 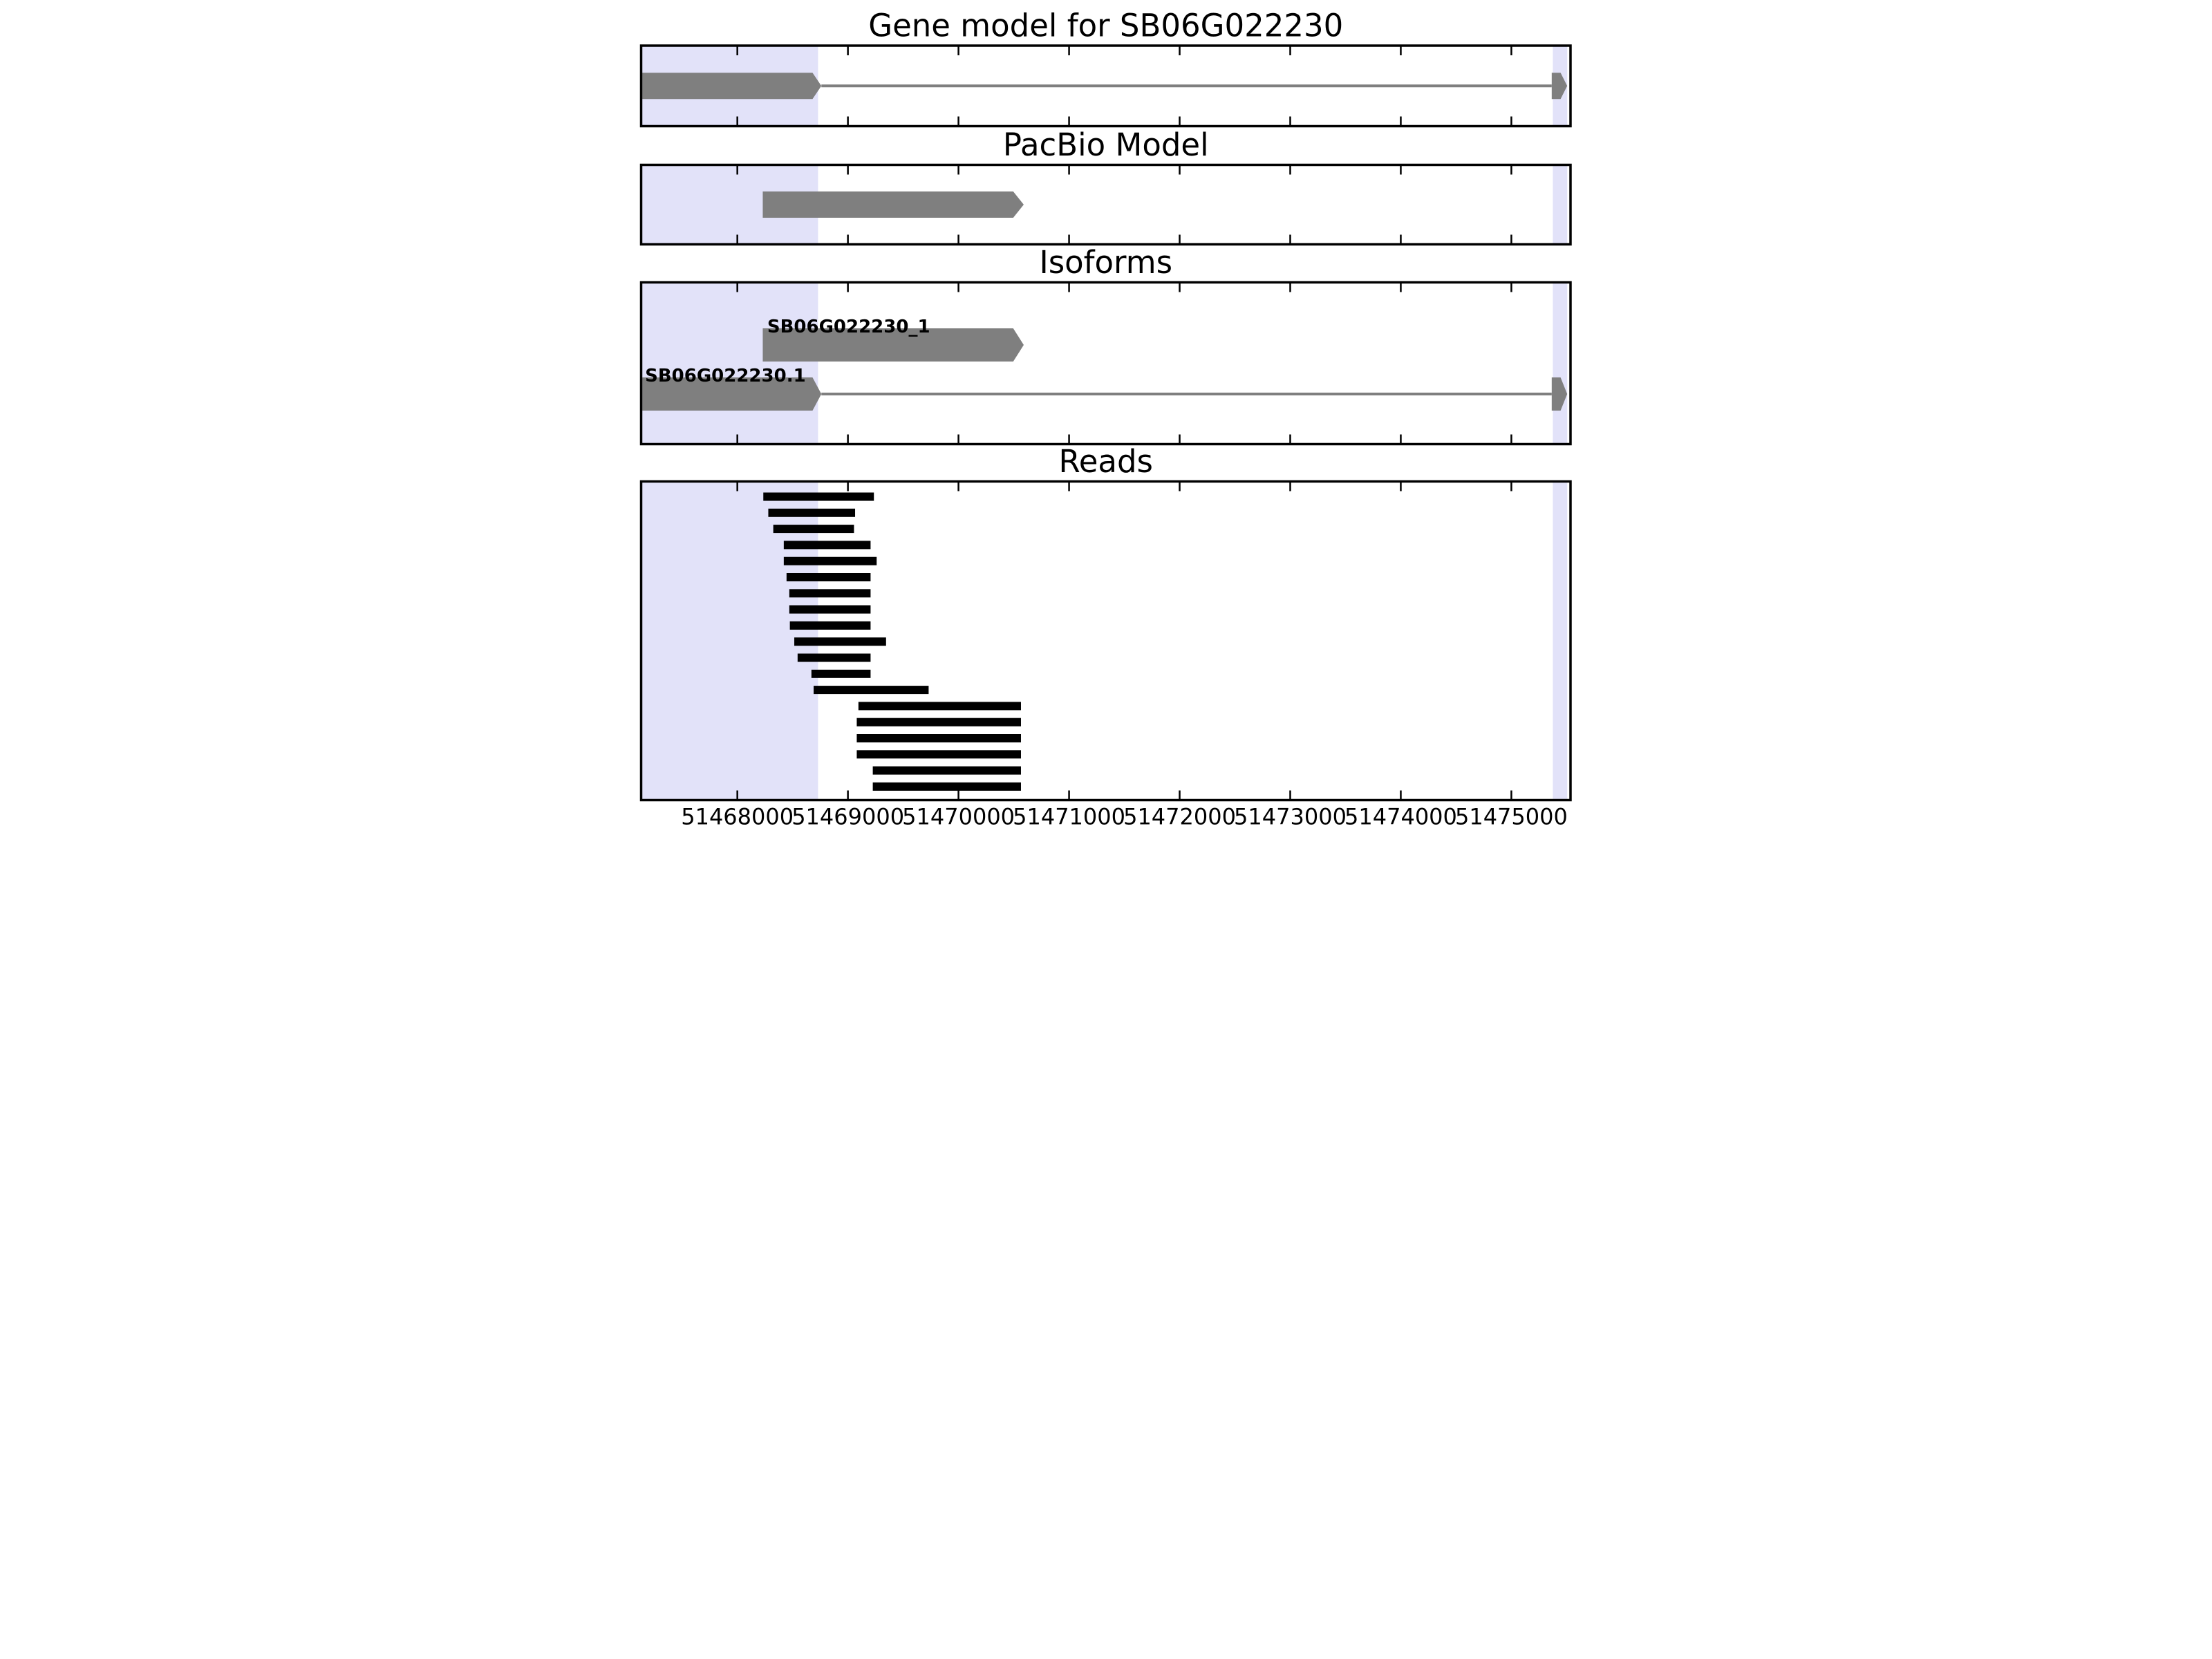 I want to click on panel-title-isoforms: Isoforms, so click(x=1105, y=262).